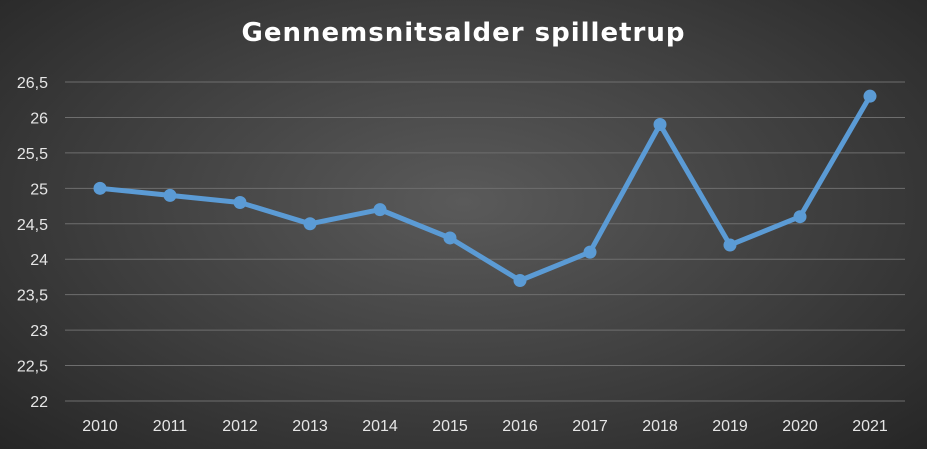 The width and height of the screenshot is (927, 449). Describe the element at coordinates (32, 367) in the screenshot. I see `y-tick-label: 22,5` at that location.